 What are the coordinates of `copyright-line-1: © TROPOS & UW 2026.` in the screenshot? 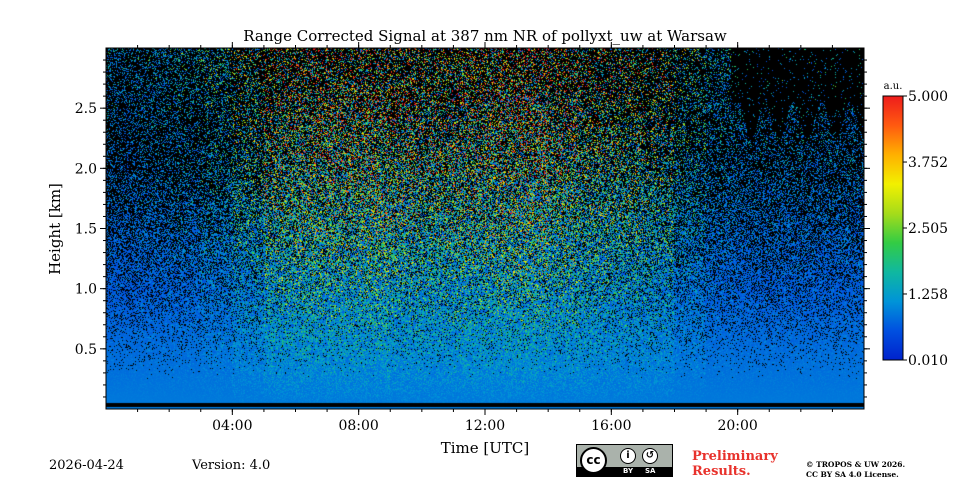 It's located at (856, 464).